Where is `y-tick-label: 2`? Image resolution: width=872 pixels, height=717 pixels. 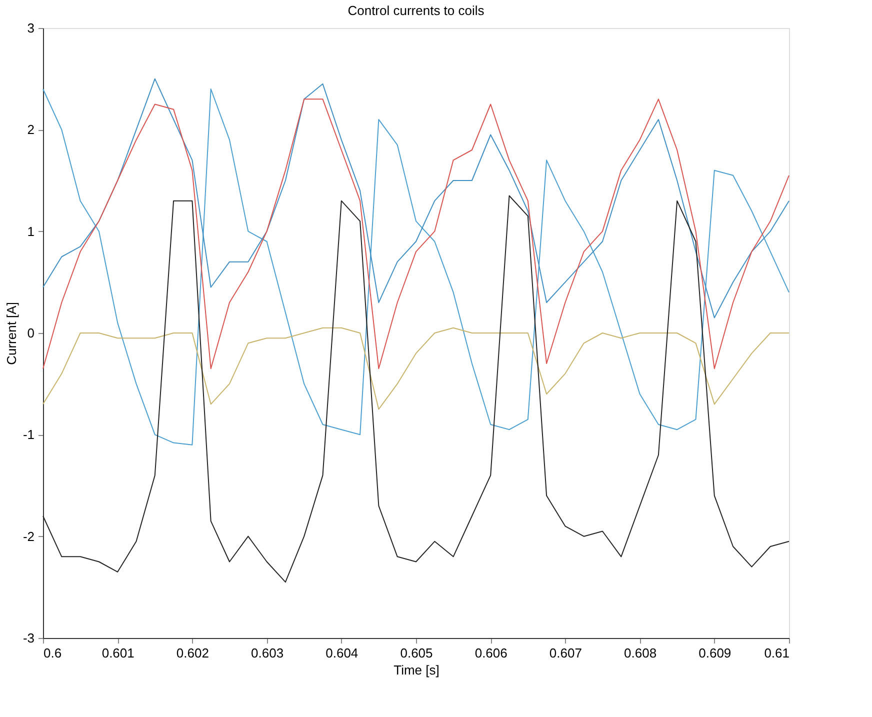 y-tick-label: 2 is located at coordinates (30, 130).